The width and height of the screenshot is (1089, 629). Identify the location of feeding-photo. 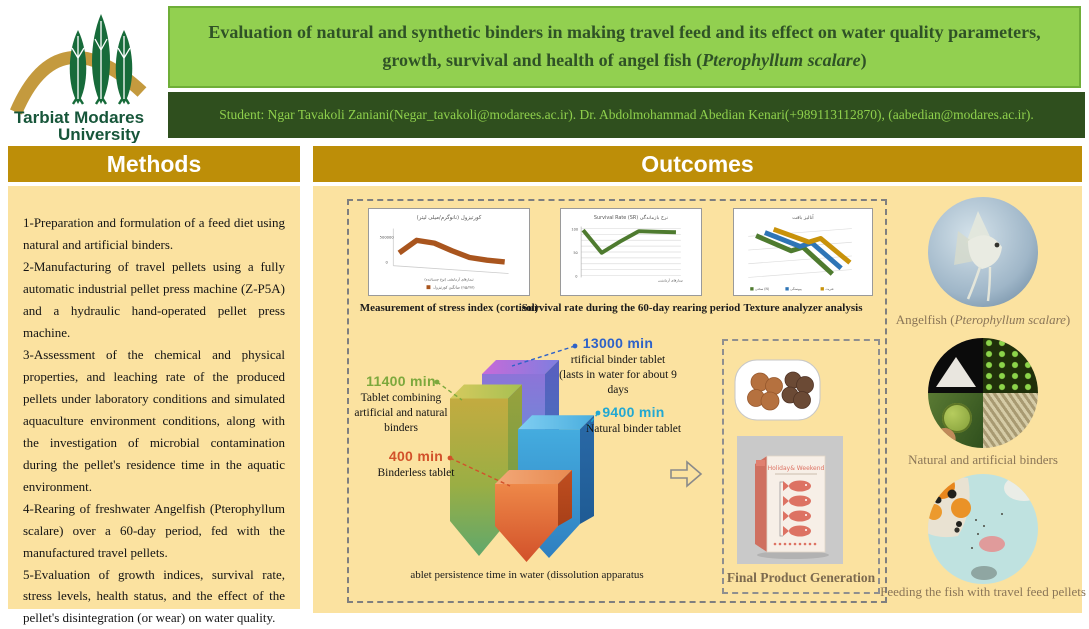
(983, 529).